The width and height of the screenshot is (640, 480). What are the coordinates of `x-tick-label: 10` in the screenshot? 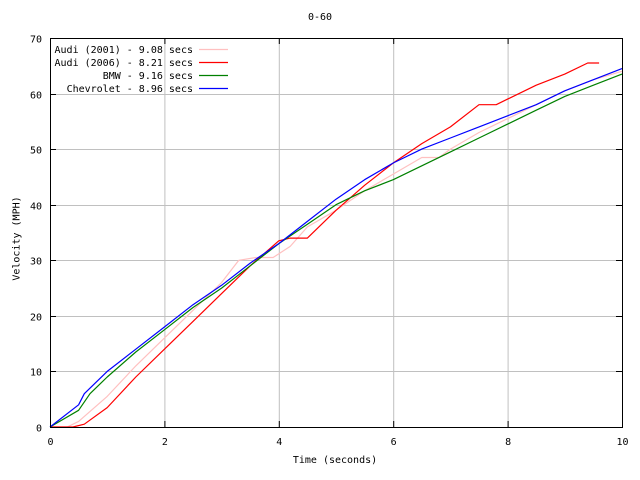 It's located at (622, 442).